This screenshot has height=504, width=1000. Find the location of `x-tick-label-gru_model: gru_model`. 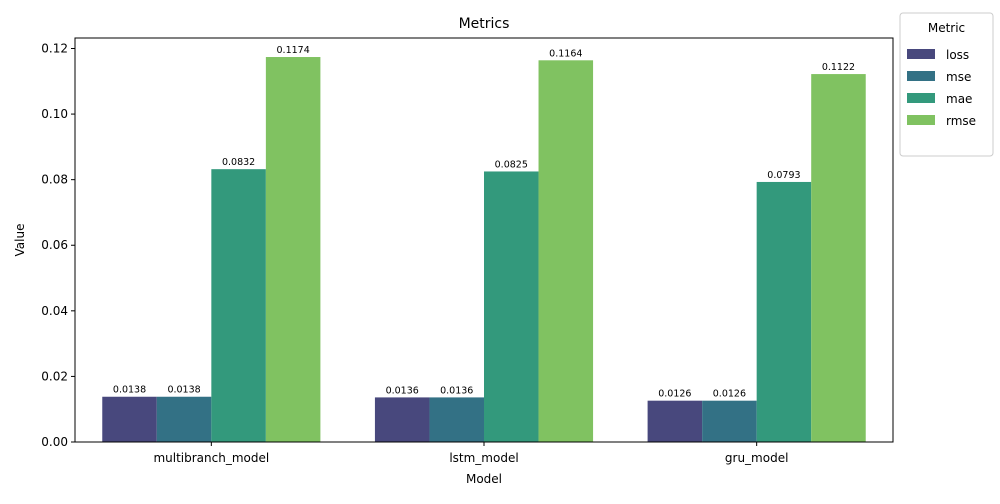

x-tick-label-gru_model: gru_model is located at coordinates (757, 458).